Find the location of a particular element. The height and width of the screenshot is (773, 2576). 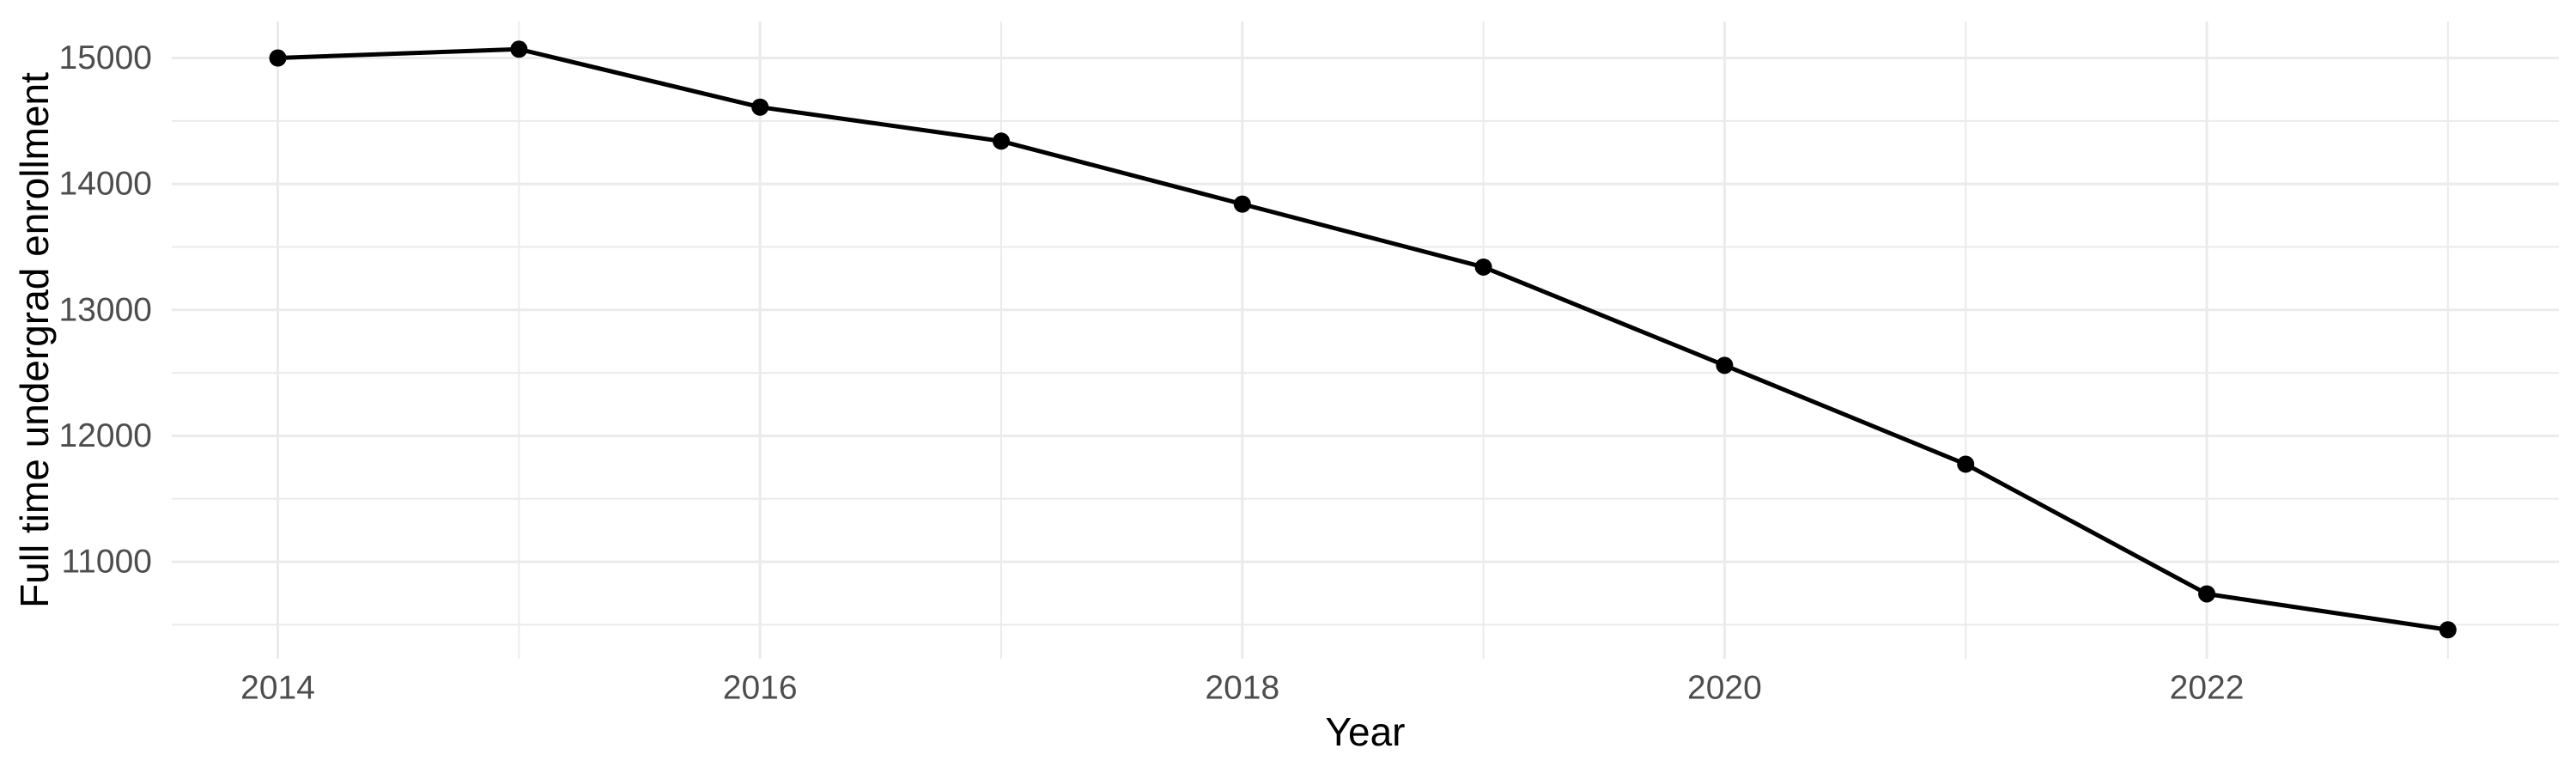

x-tick-label: 2014 is located at coordinates (278, 688).